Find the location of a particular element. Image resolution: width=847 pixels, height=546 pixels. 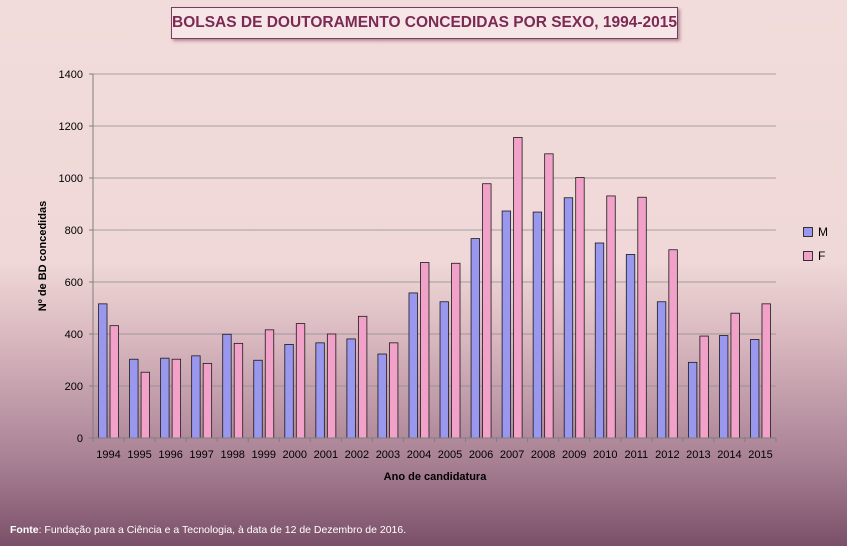

x-tick-label: 2007 is located at coordinates (512, 455).